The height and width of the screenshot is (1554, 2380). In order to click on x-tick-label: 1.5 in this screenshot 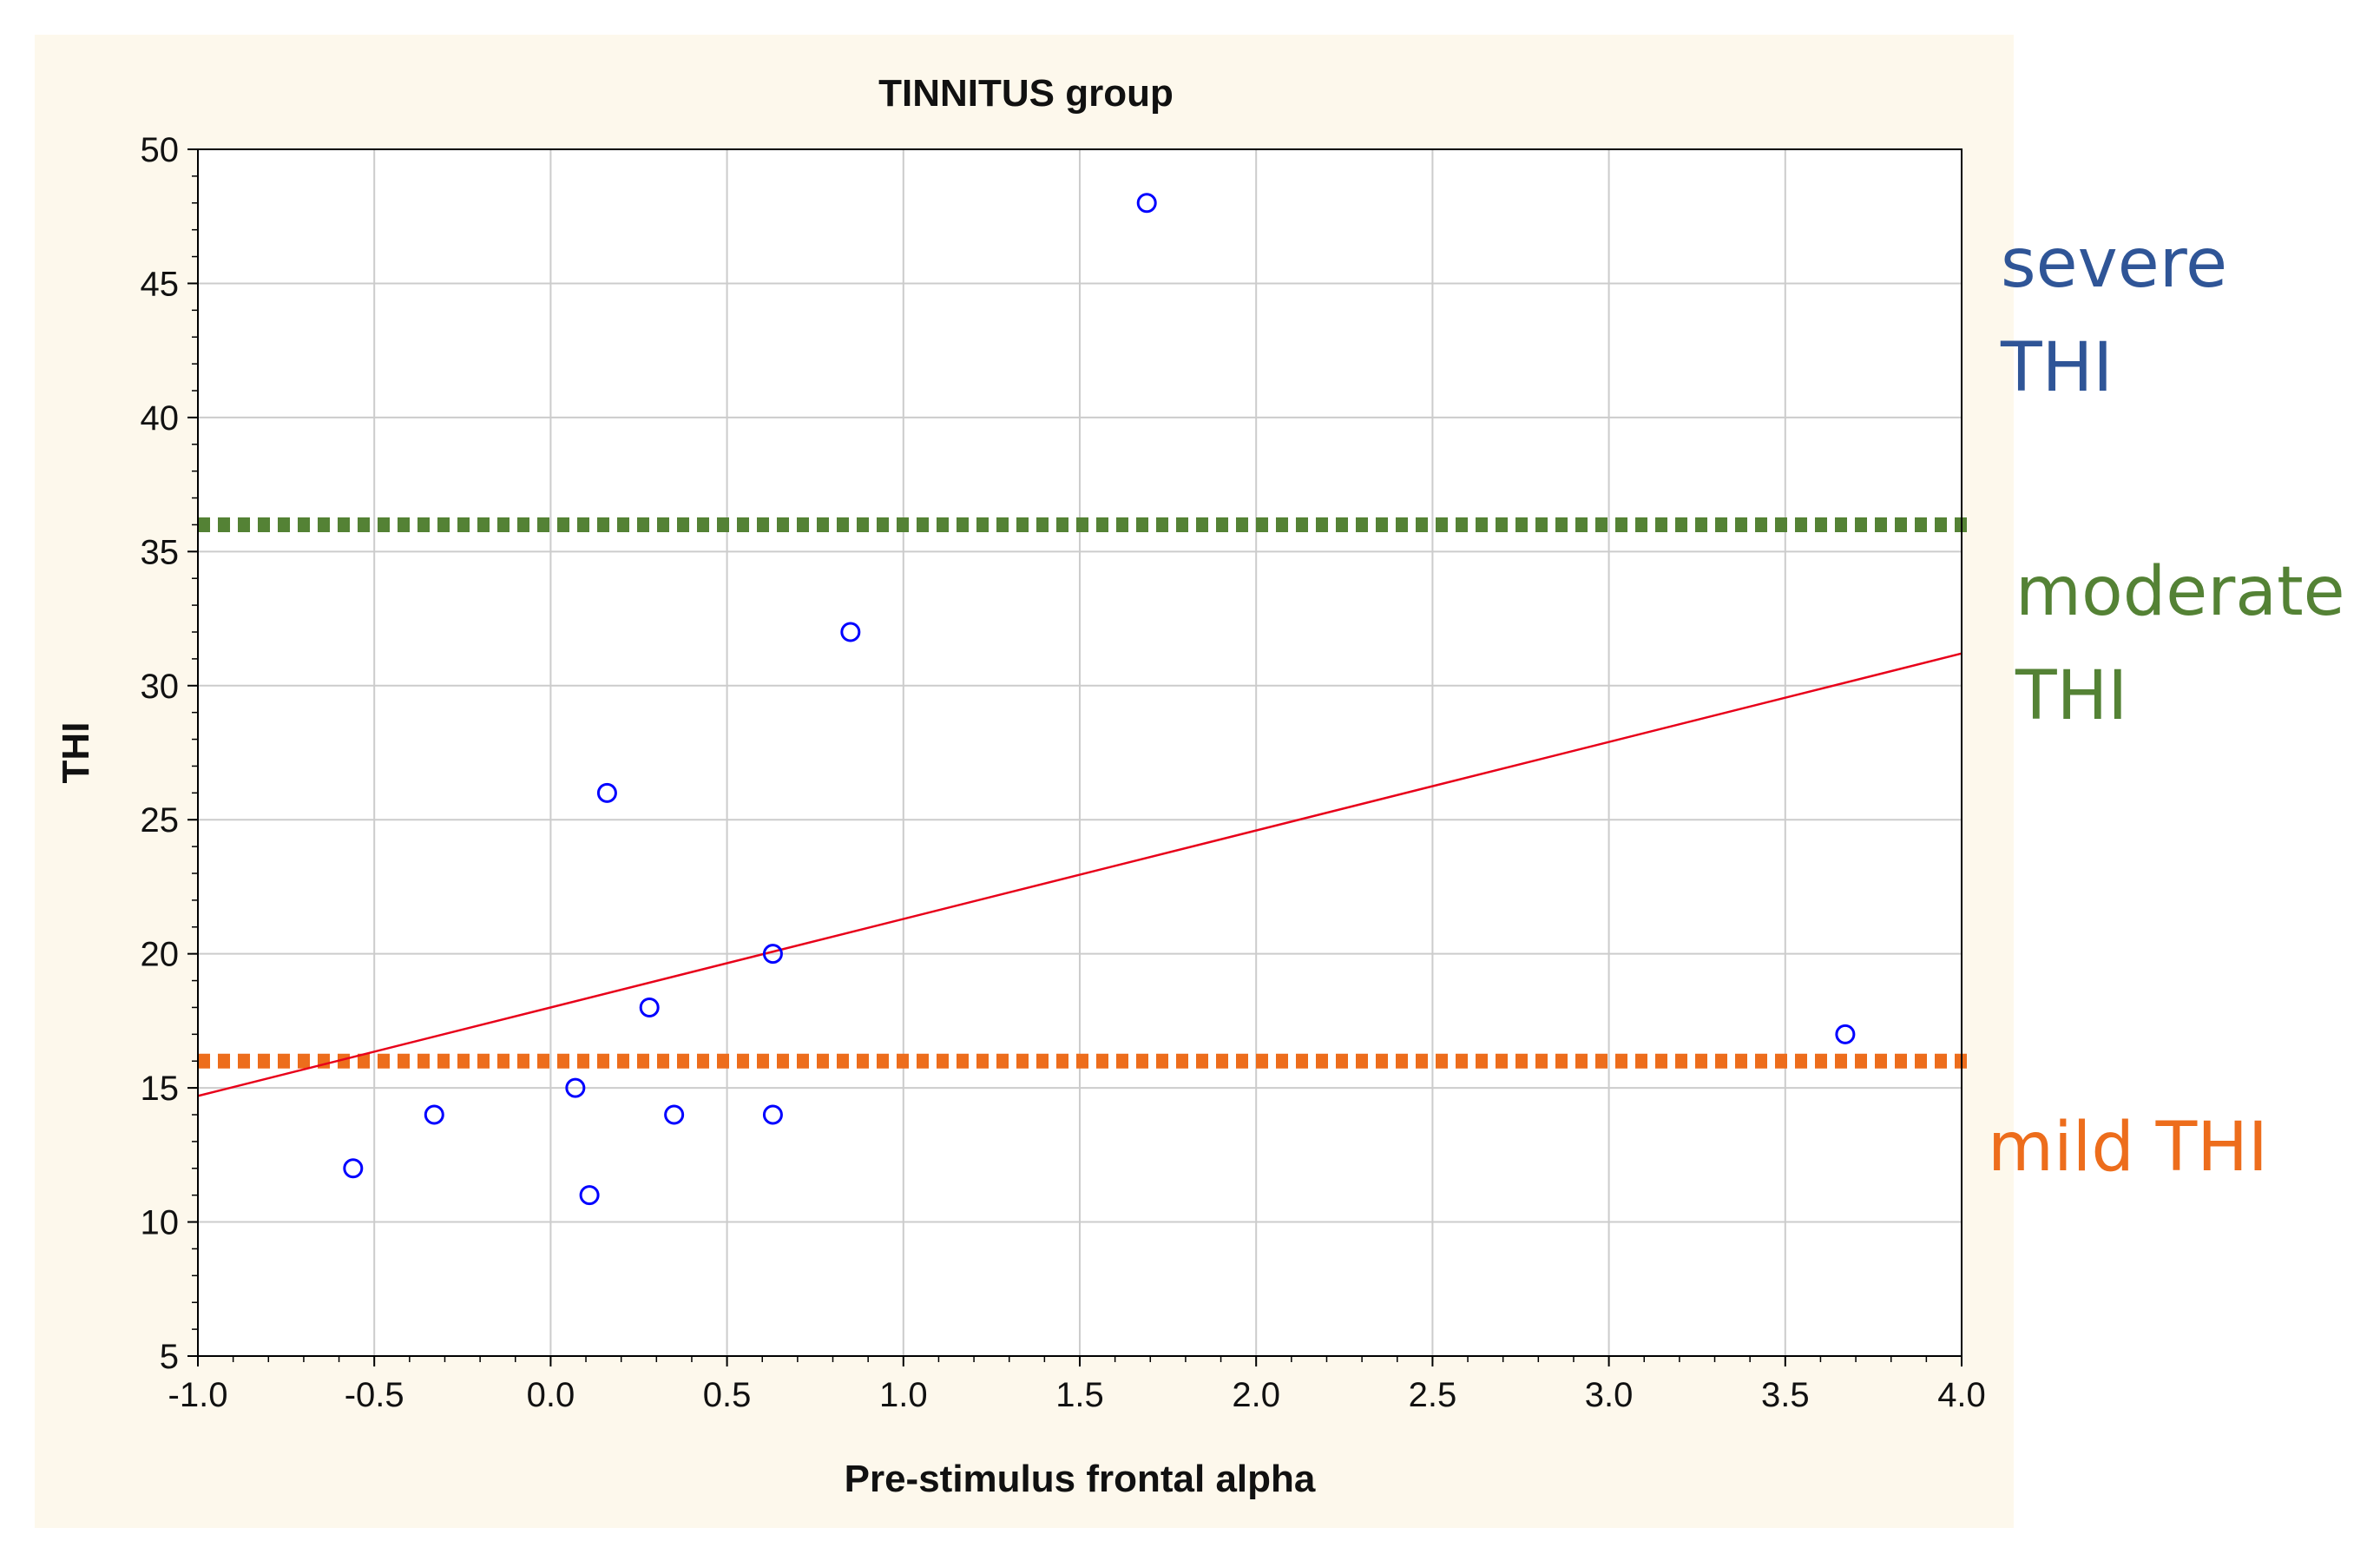, I will do `click(1079, 1395)`.